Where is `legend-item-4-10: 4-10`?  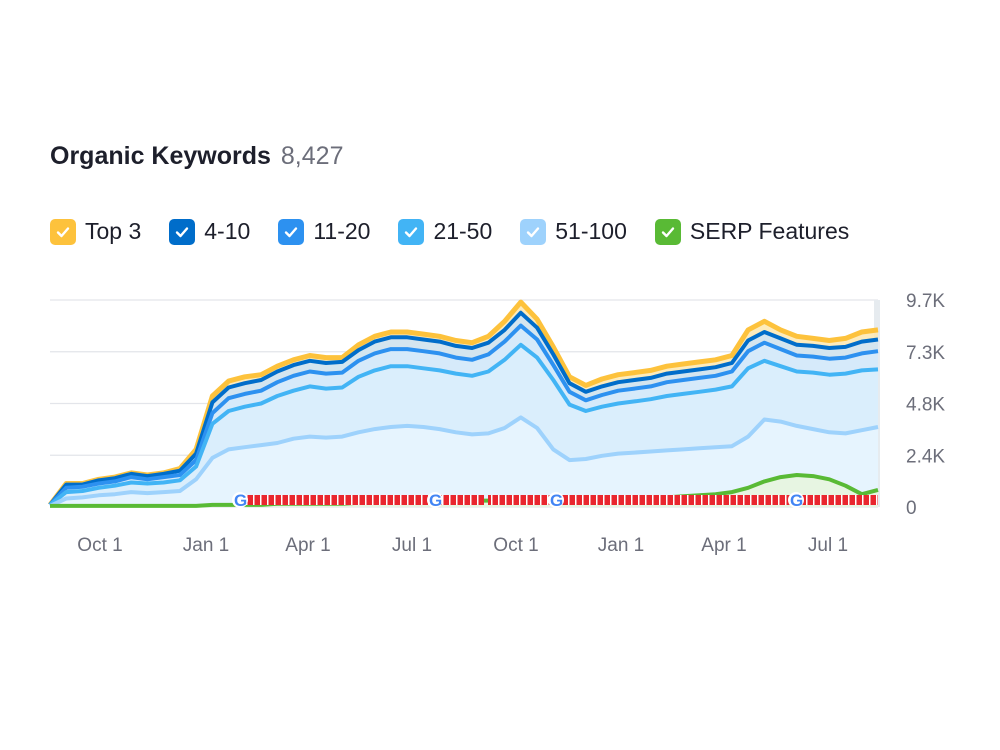 legend-item-4-10: 4-10 is located at coordinates (209, 231).